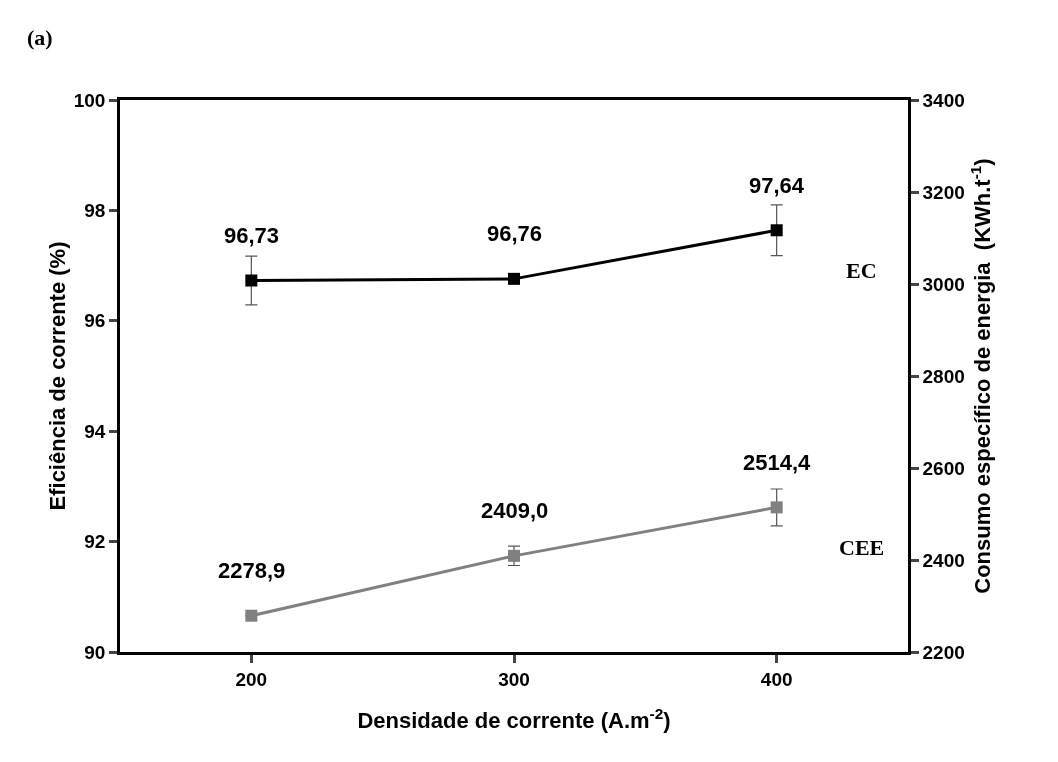 The image size is (1058, 762). Describe the element at coordinates (95, 431) in the screenshot. I see `y-tick-label: 94` at that location.